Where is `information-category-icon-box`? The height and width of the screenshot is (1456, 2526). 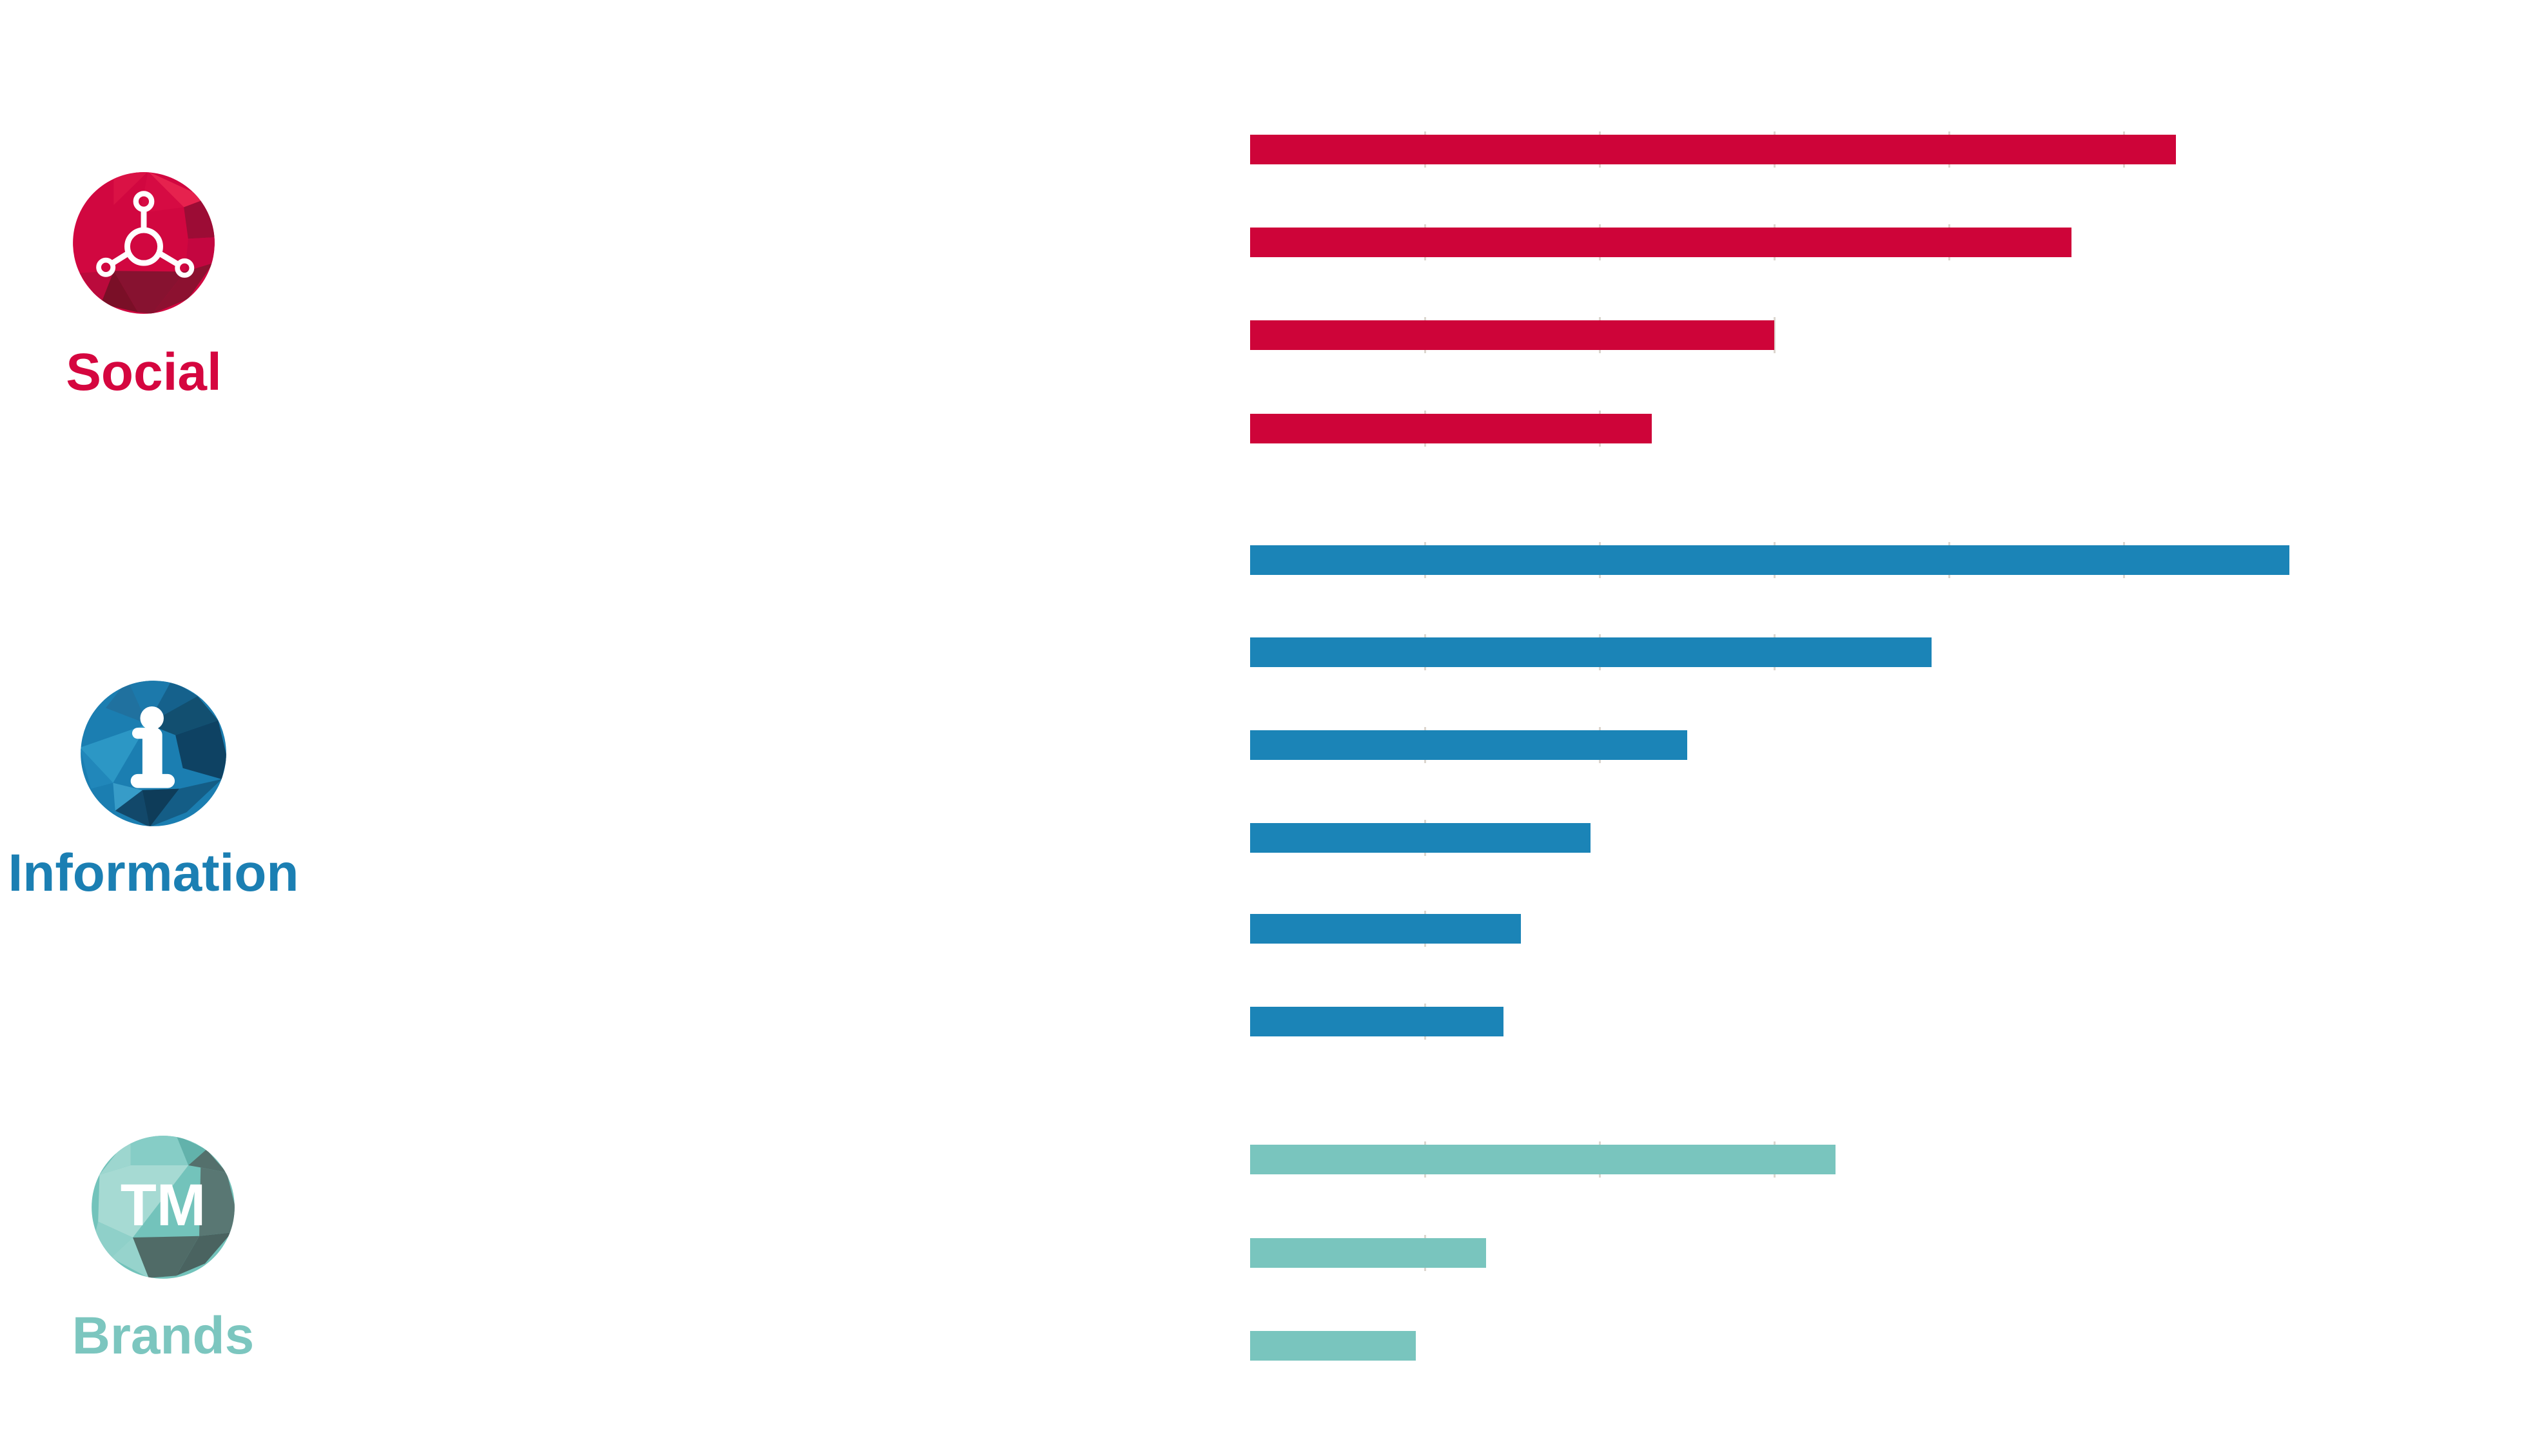 information-category-icon-box is located at coordinates (153, 753).